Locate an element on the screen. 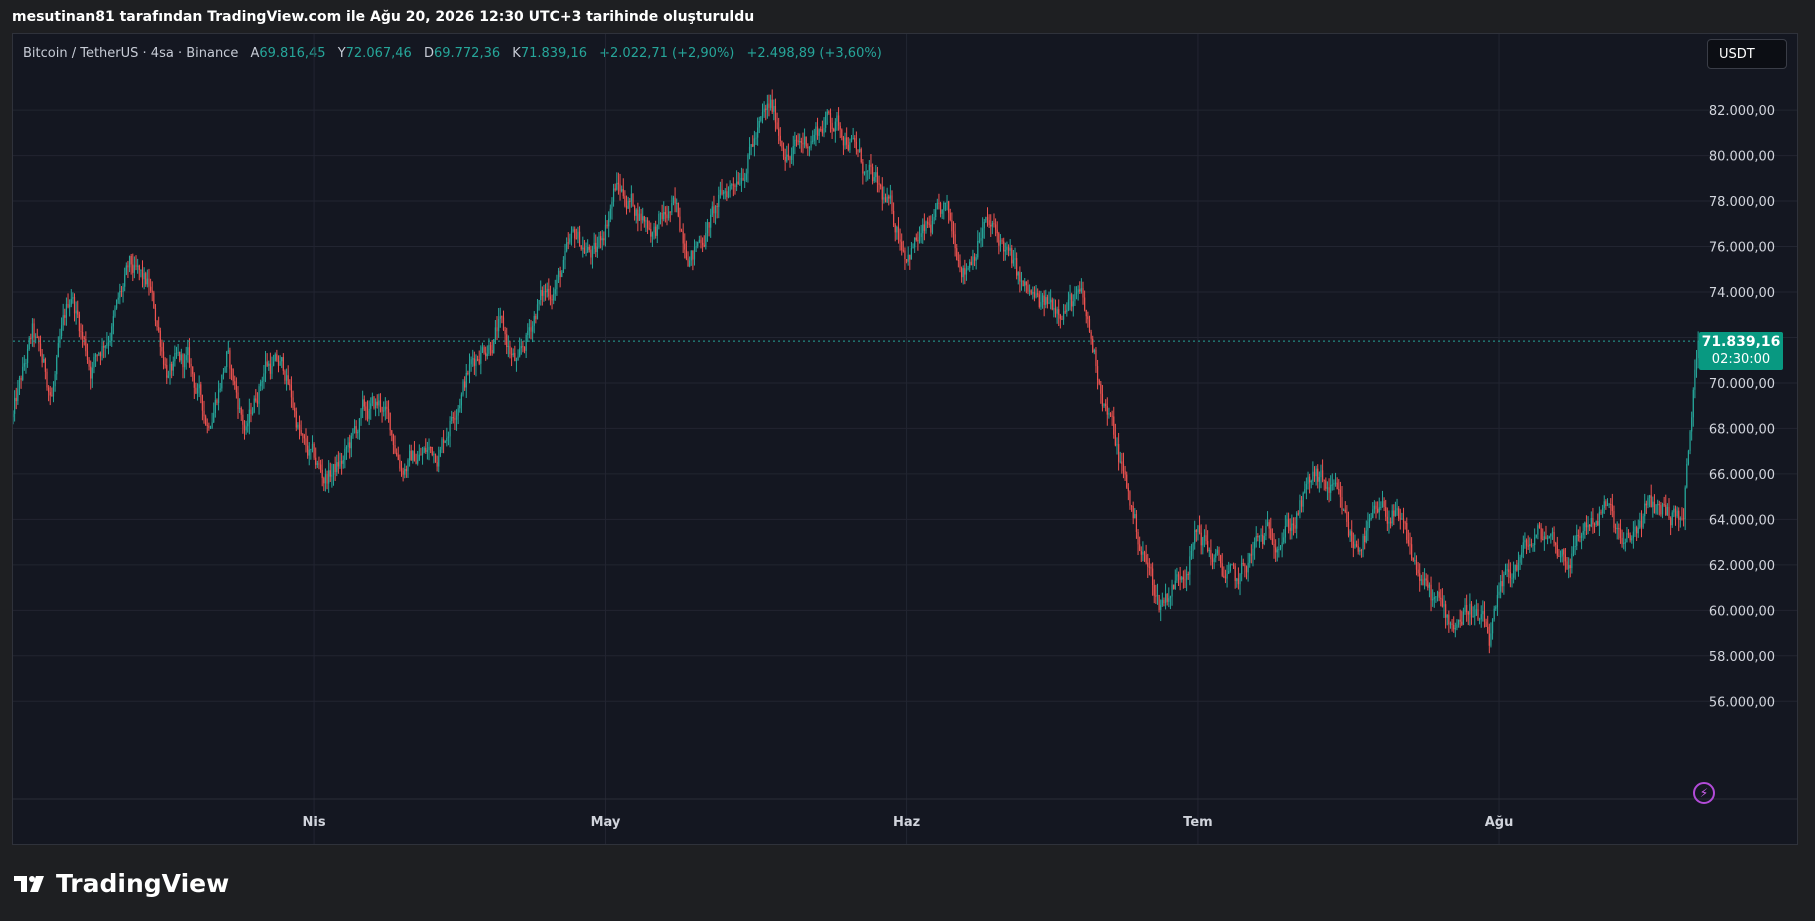  close-label: K is located at coordinates (516, 53).